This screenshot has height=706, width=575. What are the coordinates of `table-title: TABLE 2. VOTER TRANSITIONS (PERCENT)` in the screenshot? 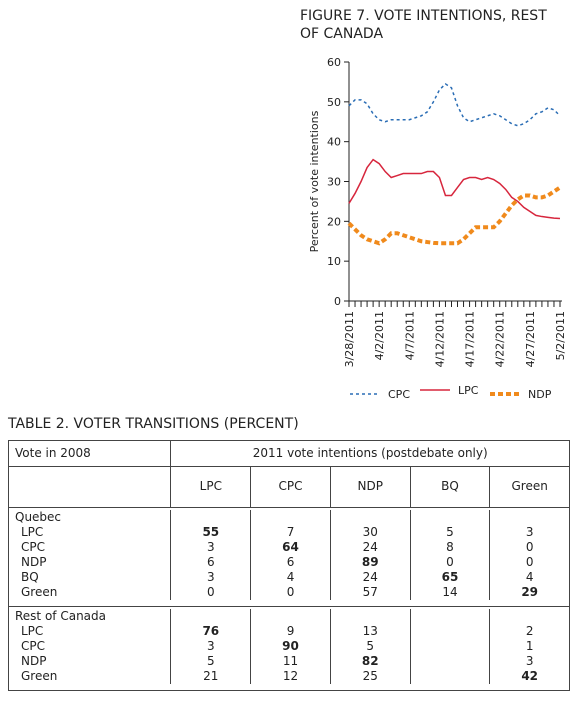 It's located at (153, 424).